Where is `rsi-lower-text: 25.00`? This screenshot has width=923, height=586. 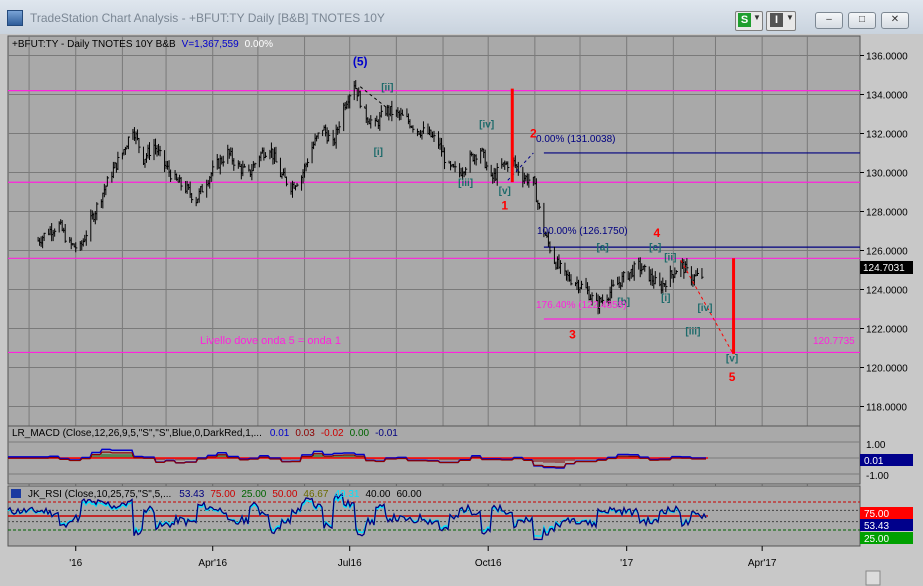
rsi-lower-text: 25.00 is located at coordinates (876, 539).